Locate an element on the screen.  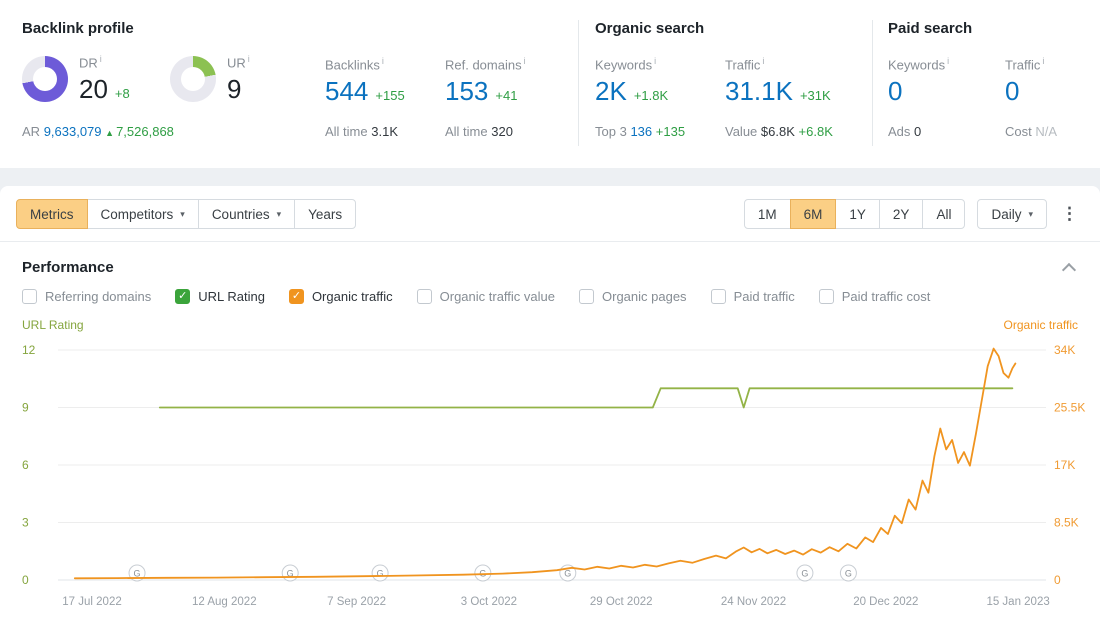
right-axis-tick: 34K is located at coordinates (1064, 350).